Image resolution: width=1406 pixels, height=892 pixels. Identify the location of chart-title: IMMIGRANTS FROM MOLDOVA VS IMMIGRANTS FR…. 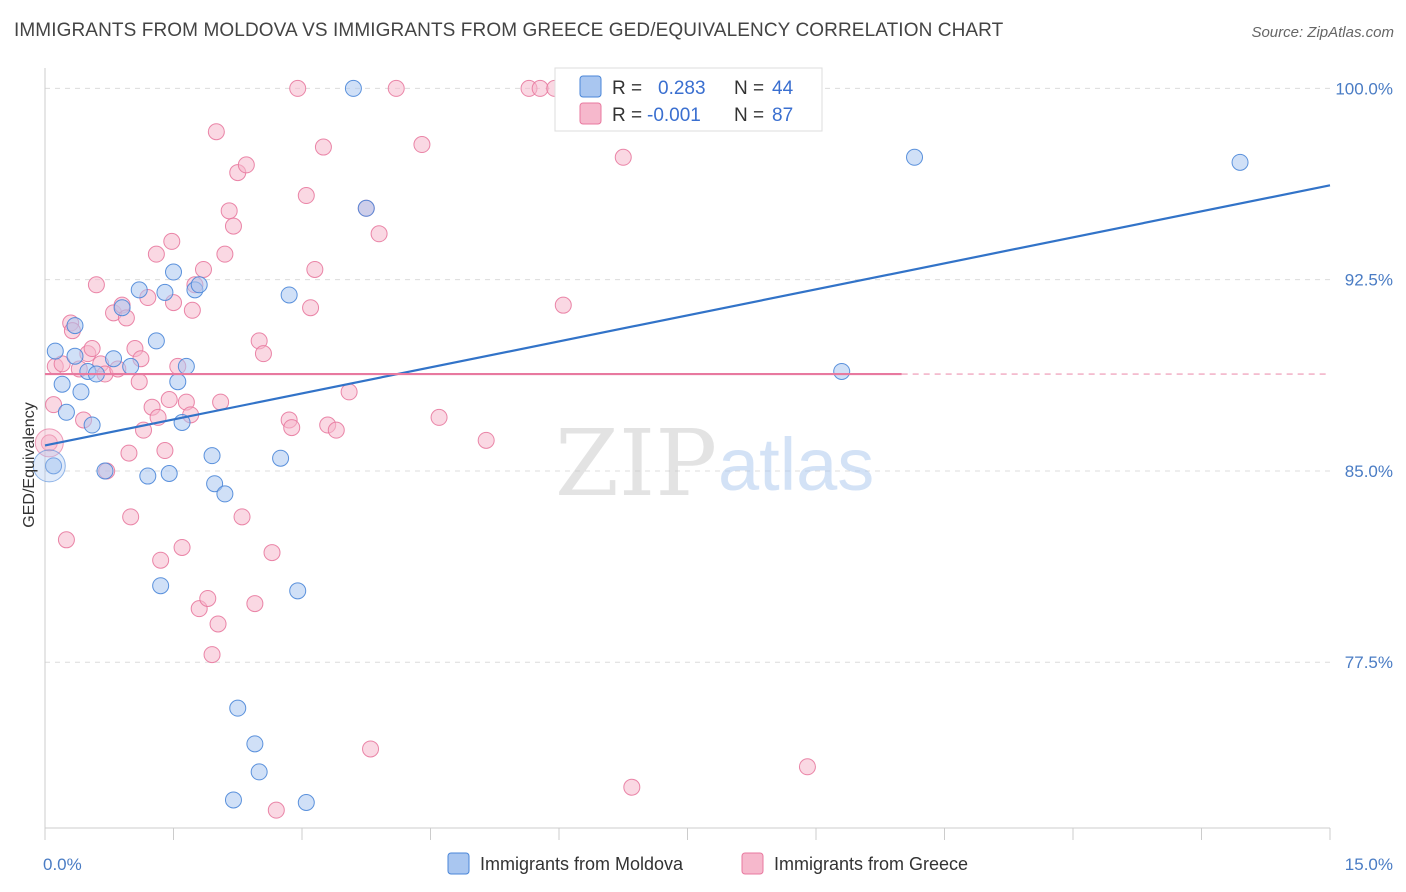
(509, 30).